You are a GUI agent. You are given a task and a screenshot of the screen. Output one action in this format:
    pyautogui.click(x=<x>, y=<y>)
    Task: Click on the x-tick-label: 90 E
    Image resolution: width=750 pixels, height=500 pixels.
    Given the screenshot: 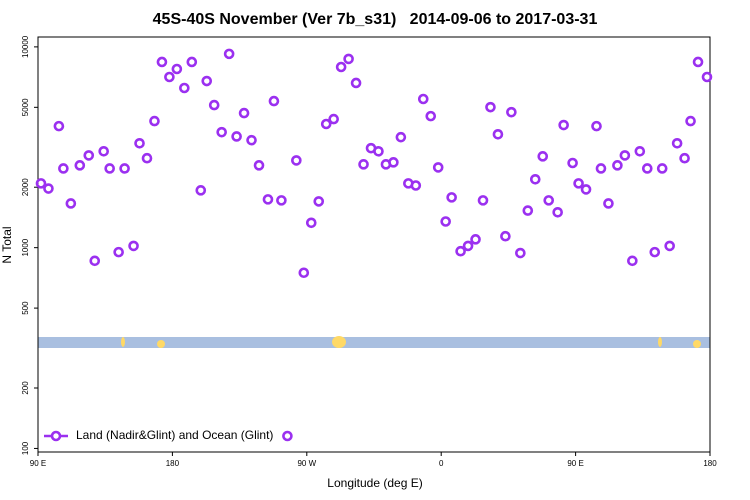 What is the action you would take?
    pyautogui.click(x=575, y=463)
    